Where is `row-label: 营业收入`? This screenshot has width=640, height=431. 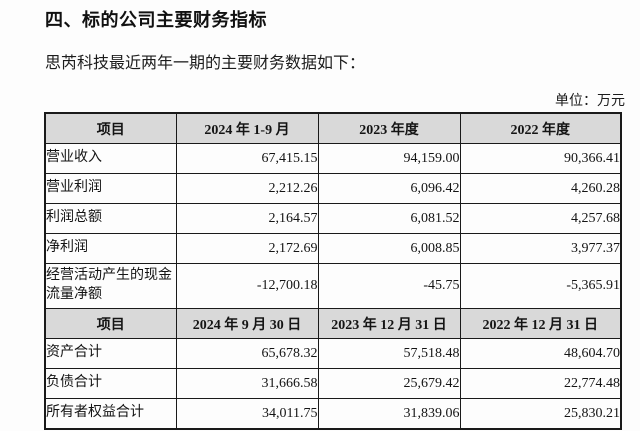
row-label: 营业收入 is located at coordinates (110, 158).